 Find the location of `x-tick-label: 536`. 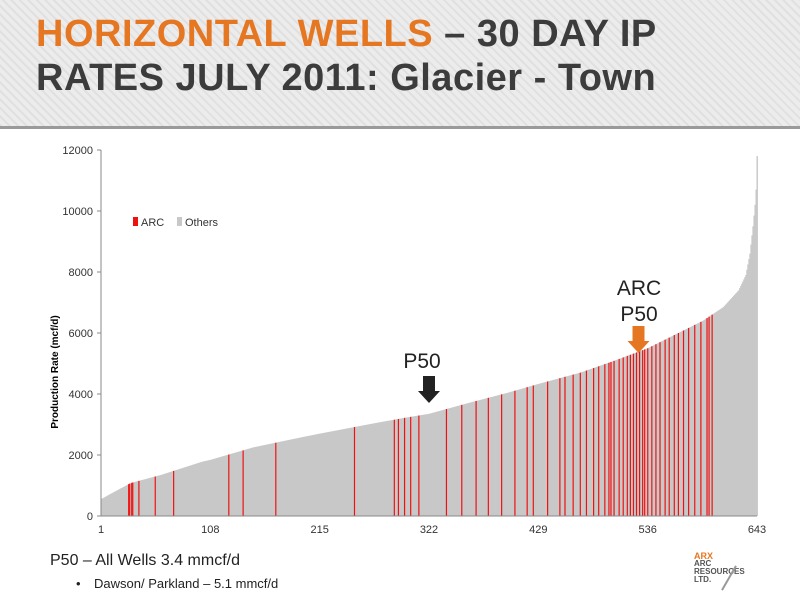

x-tick-label: 536 is located at coordinates (647, 530).